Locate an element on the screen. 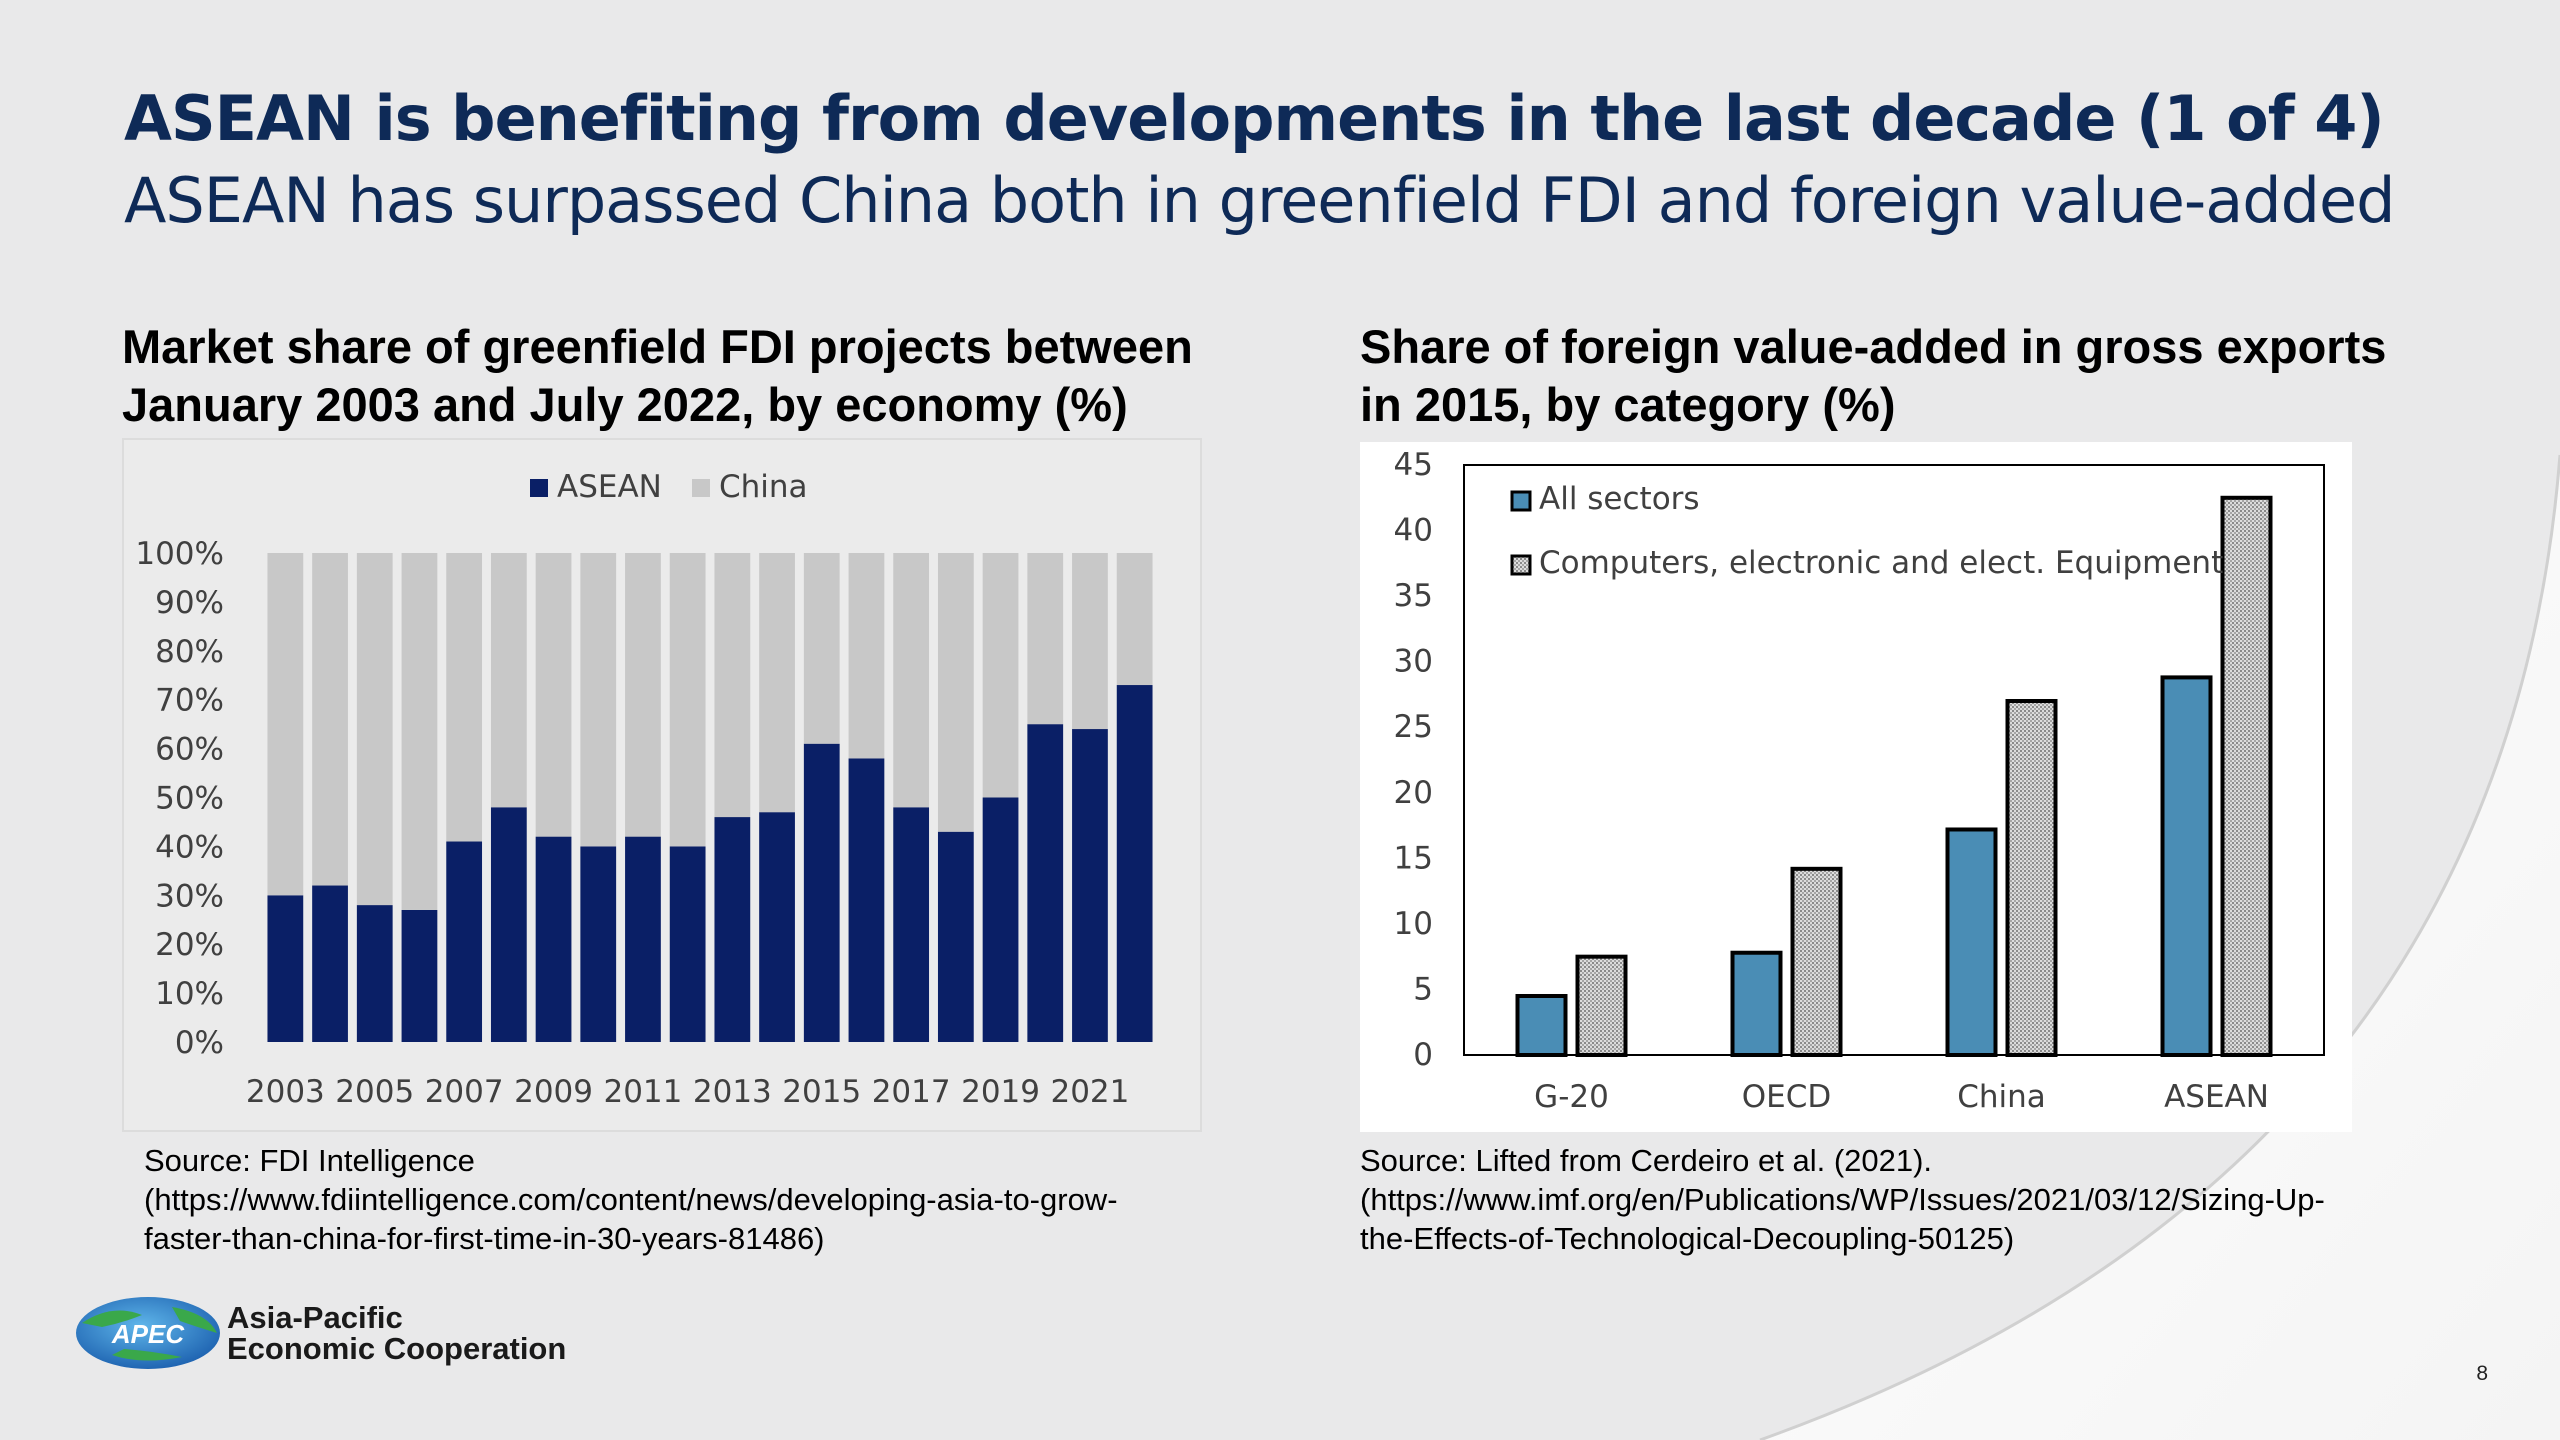 Image resolution: width=2560 pixels, height=1440 pixels. y-tick-label: 5 is located at coordinates (1423, 989).